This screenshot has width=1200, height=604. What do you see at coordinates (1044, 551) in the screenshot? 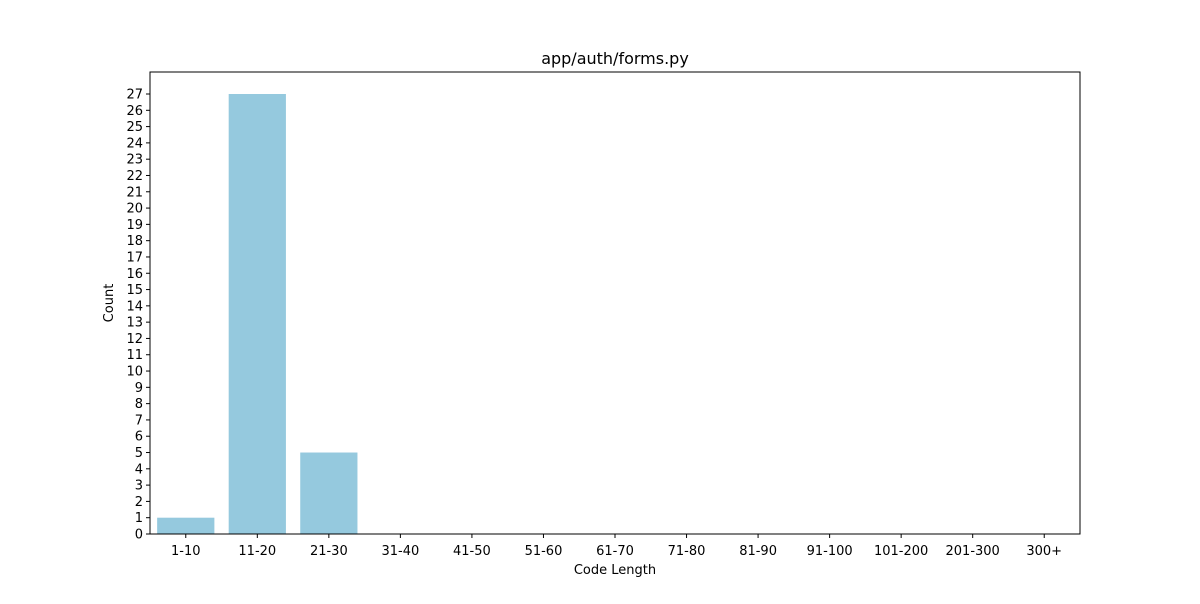
I see `x-tick-label-300+: 300+` at bounding box center [1044, 551].